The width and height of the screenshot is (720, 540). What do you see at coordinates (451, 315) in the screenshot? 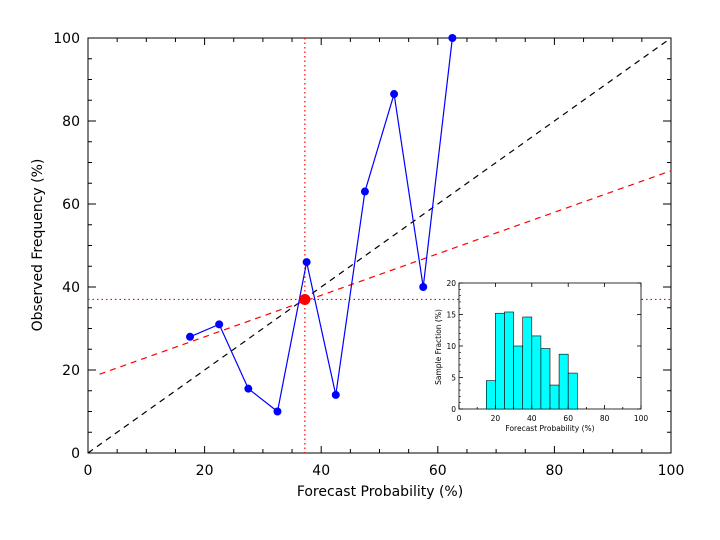
I see `inset-y-tick-label: 15` at bounding box center [451, 315].